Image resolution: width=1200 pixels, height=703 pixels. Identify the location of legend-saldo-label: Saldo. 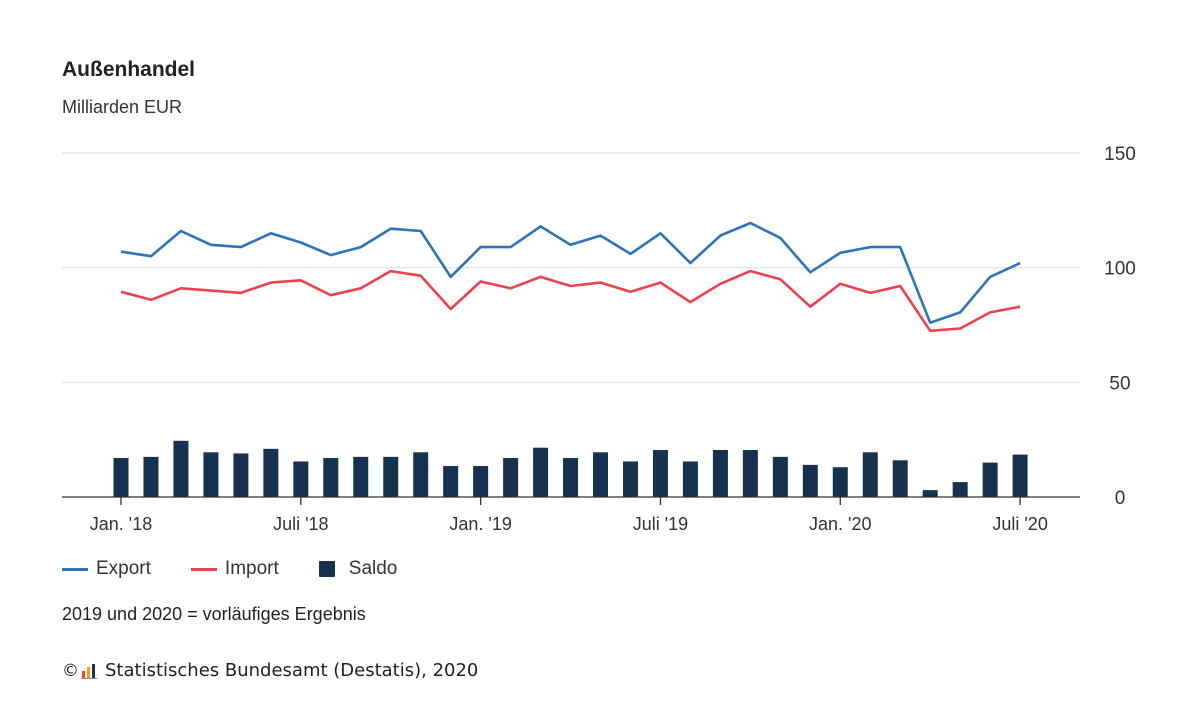
(373, 568).